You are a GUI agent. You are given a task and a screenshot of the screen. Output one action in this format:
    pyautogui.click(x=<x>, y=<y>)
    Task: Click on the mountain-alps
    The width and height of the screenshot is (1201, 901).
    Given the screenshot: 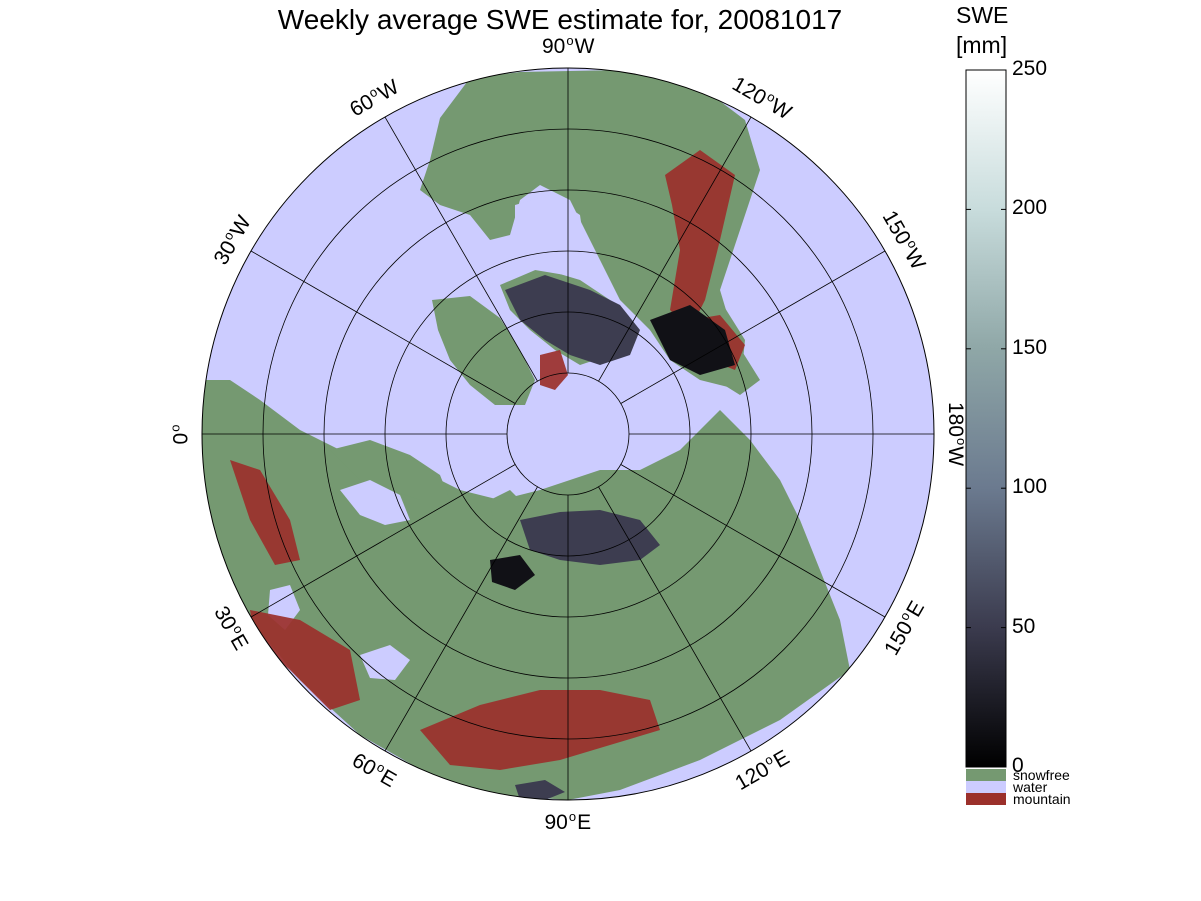 What is the action you would take?
    pyautogui.click(x=265, y=512)
    